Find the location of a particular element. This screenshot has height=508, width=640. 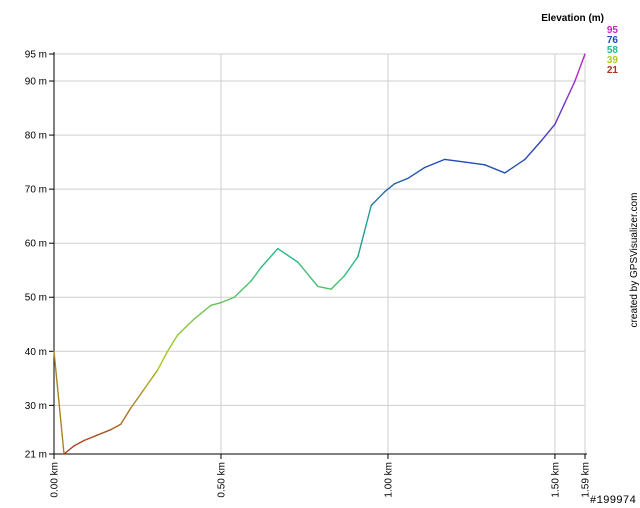

legend-entry: 39 is located at coordinates (613, 60).